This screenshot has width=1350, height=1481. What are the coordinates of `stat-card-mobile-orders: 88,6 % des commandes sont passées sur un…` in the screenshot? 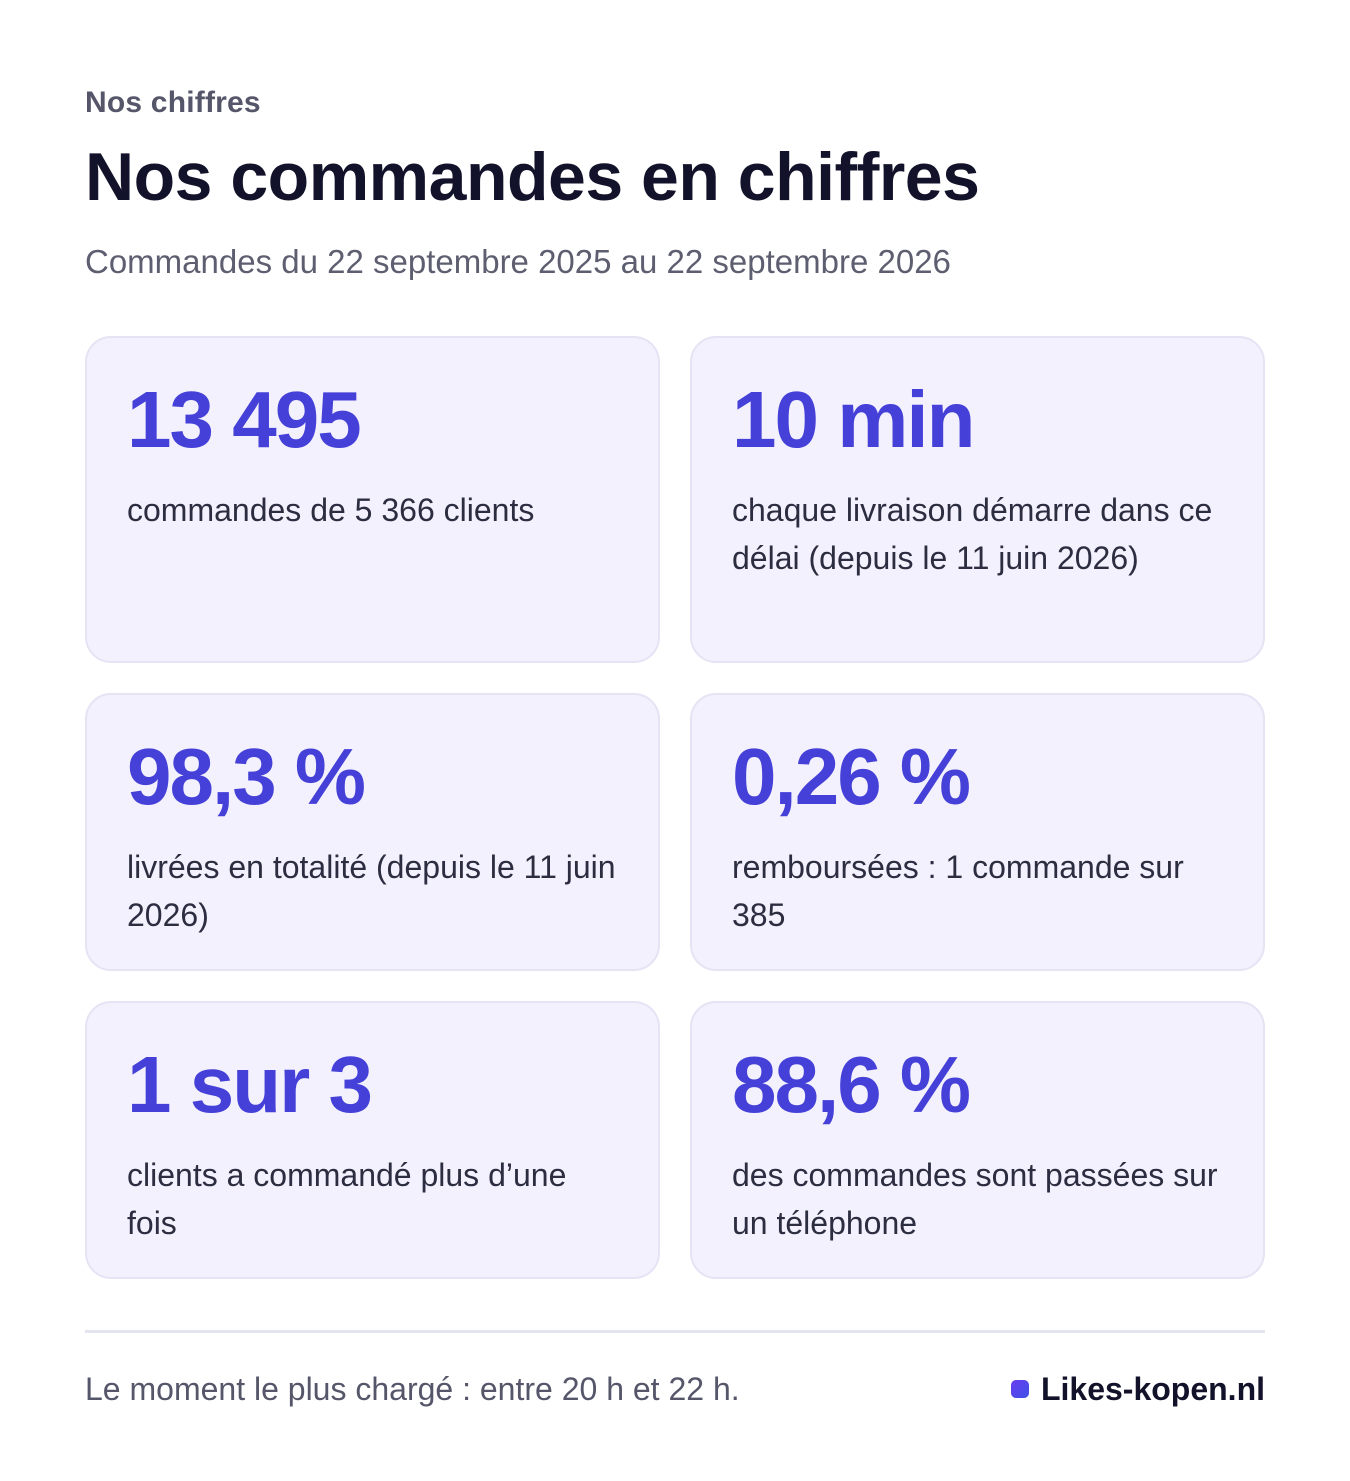 It's located at (977, 1140).